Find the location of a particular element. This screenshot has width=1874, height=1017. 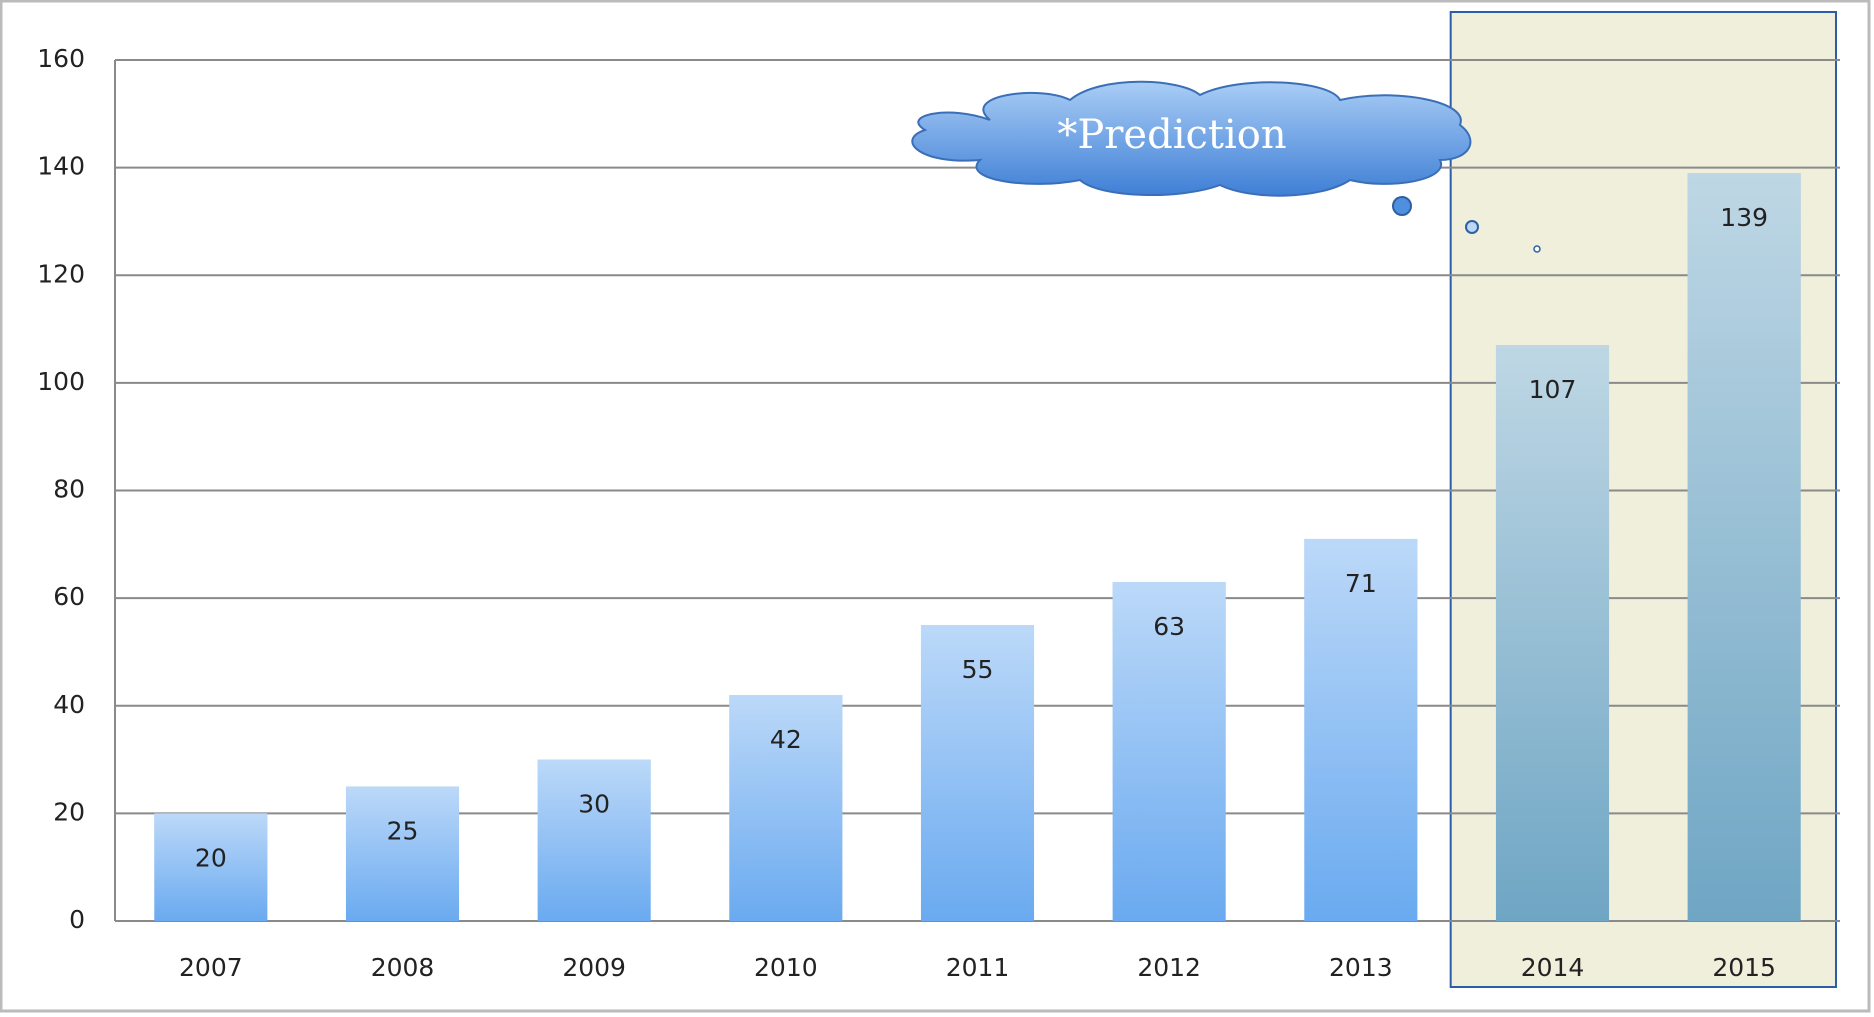

y-tick-label: 120 is located at coordinates (61, 273).